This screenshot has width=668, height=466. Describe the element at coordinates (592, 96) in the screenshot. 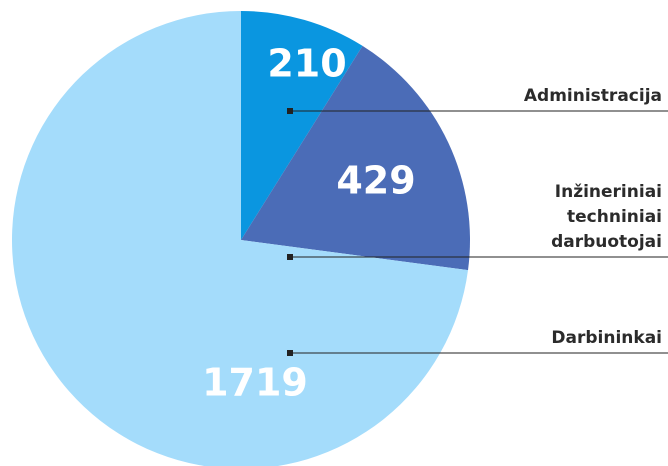

I see `category-label: Administracija` at that location.